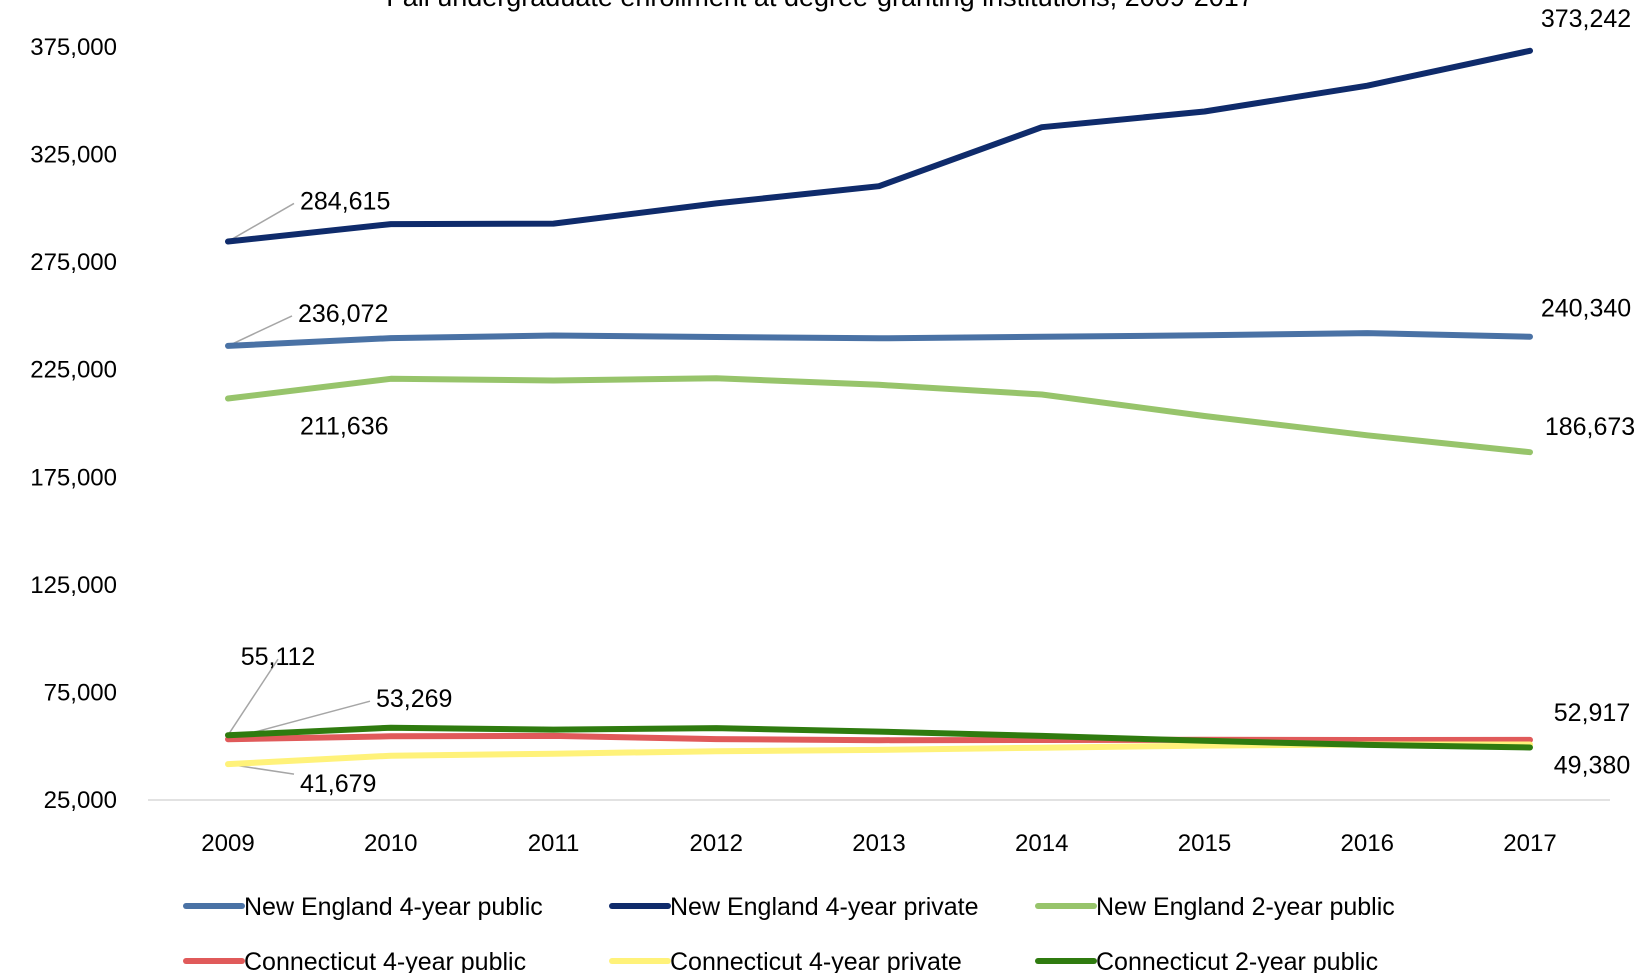 The width and height of the screenshot is (1641, 973). What do you see at coordinates (344, 426) in the screenshot?
I see `data-label-new-england-2-year-public: 211,636` at bounding box center [344, 426].